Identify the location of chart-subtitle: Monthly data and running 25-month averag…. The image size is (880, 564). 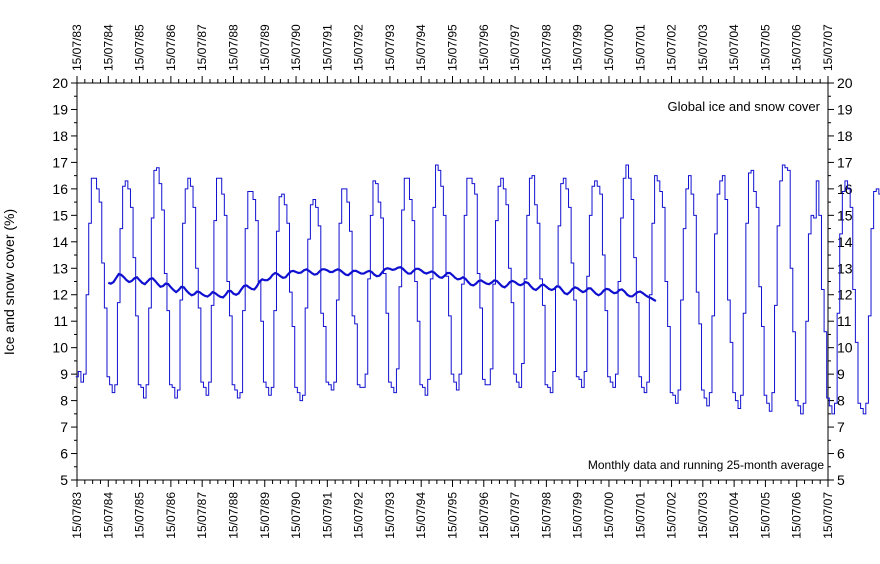
(706, 465).